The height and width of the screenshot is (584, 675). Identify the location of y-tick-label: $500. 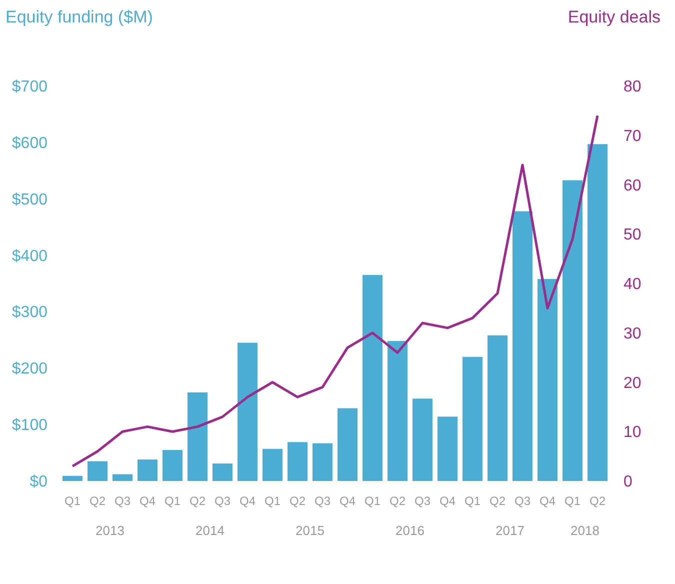
(30, 199).